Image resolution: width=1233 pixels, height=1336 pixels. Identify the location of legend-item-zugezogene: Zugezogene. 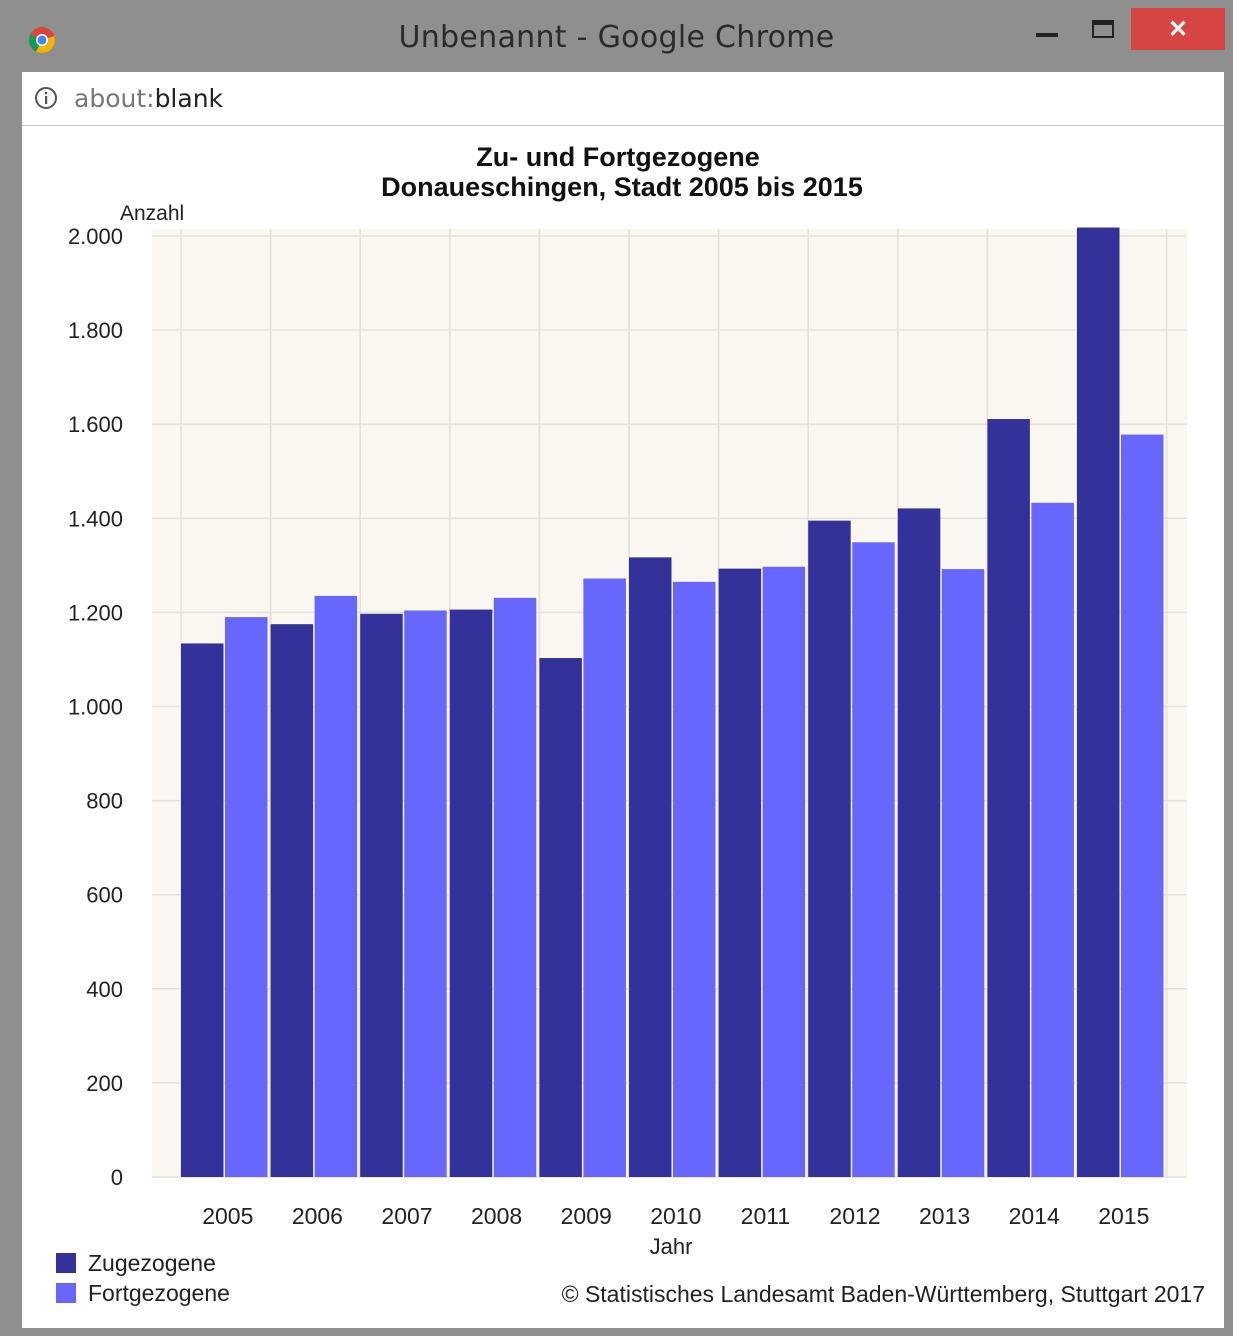
(136, 1263).